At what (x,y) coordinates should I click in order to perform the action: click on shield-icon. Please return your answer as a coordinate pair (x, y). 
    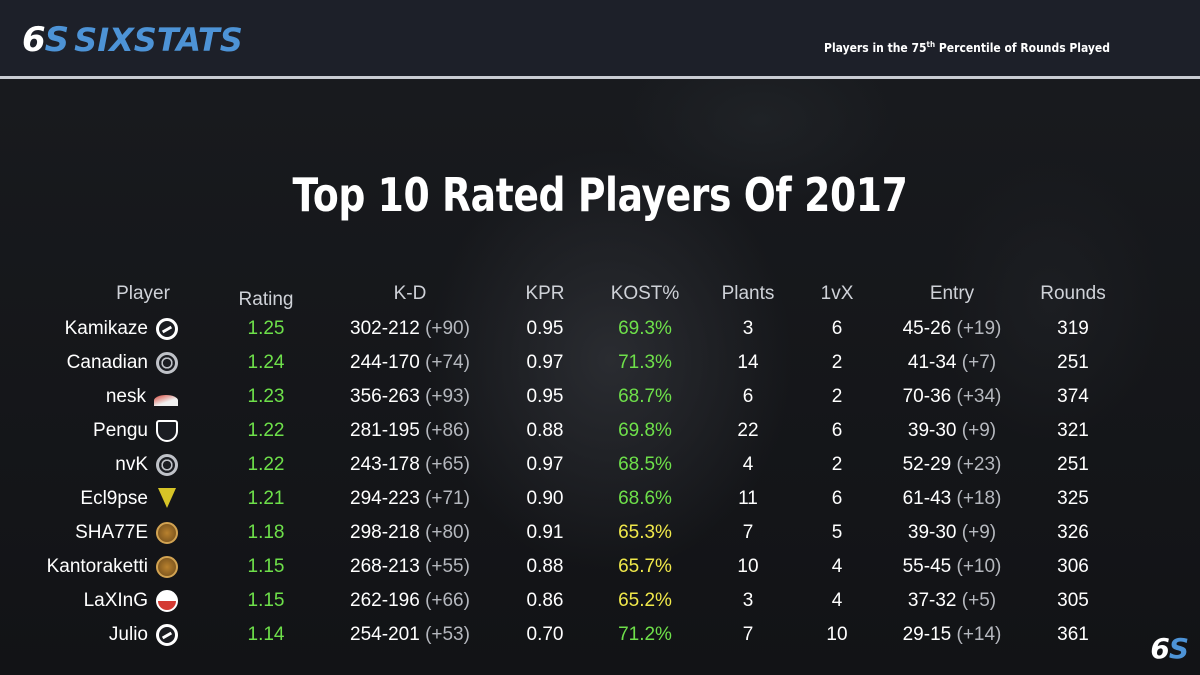
    Looking at the image, I should click on (167, 431).